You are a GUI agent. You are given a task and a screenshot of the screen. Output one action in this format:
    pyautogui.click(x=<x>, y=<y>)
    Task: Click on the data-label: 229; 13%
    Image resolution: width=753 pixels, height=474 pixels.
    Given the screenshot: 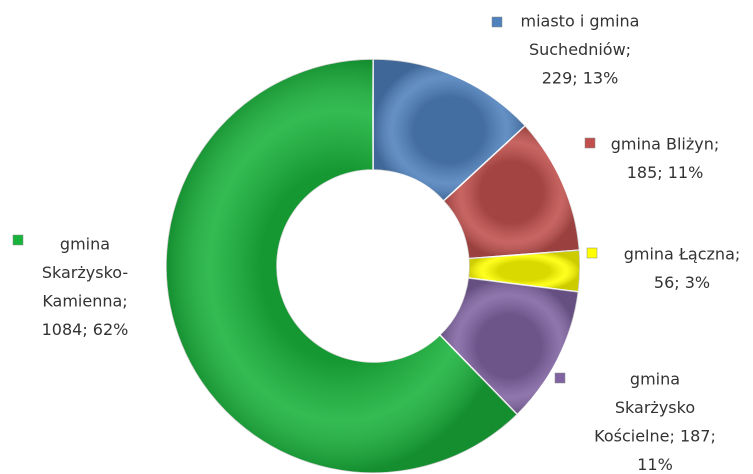 What is the action you would take?
    pyautogui.click(x=580, y=78)
    